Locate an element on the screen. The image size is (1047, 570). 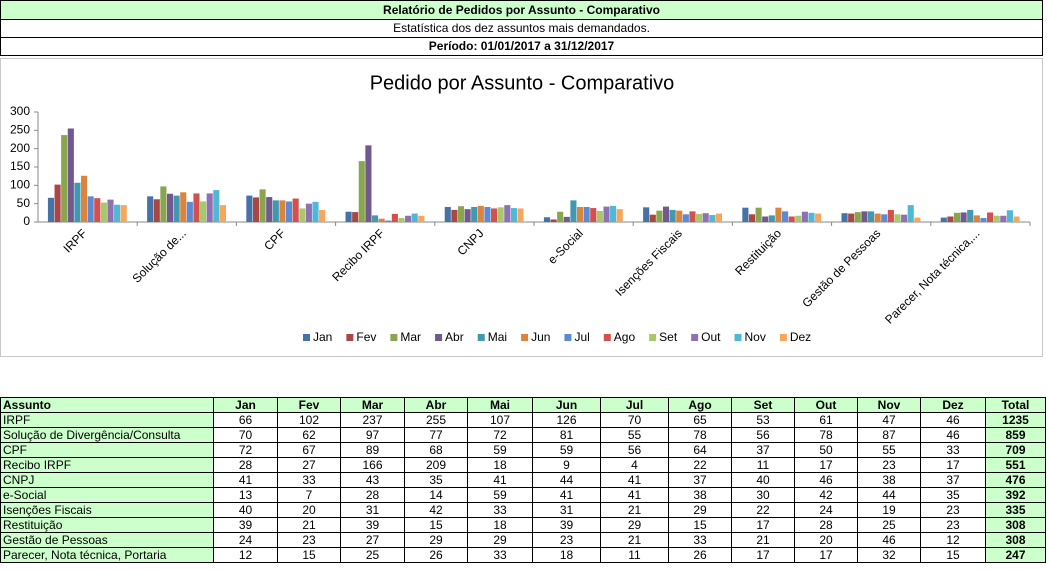
table-cell: 551 is located at coordinates (1015, 465).